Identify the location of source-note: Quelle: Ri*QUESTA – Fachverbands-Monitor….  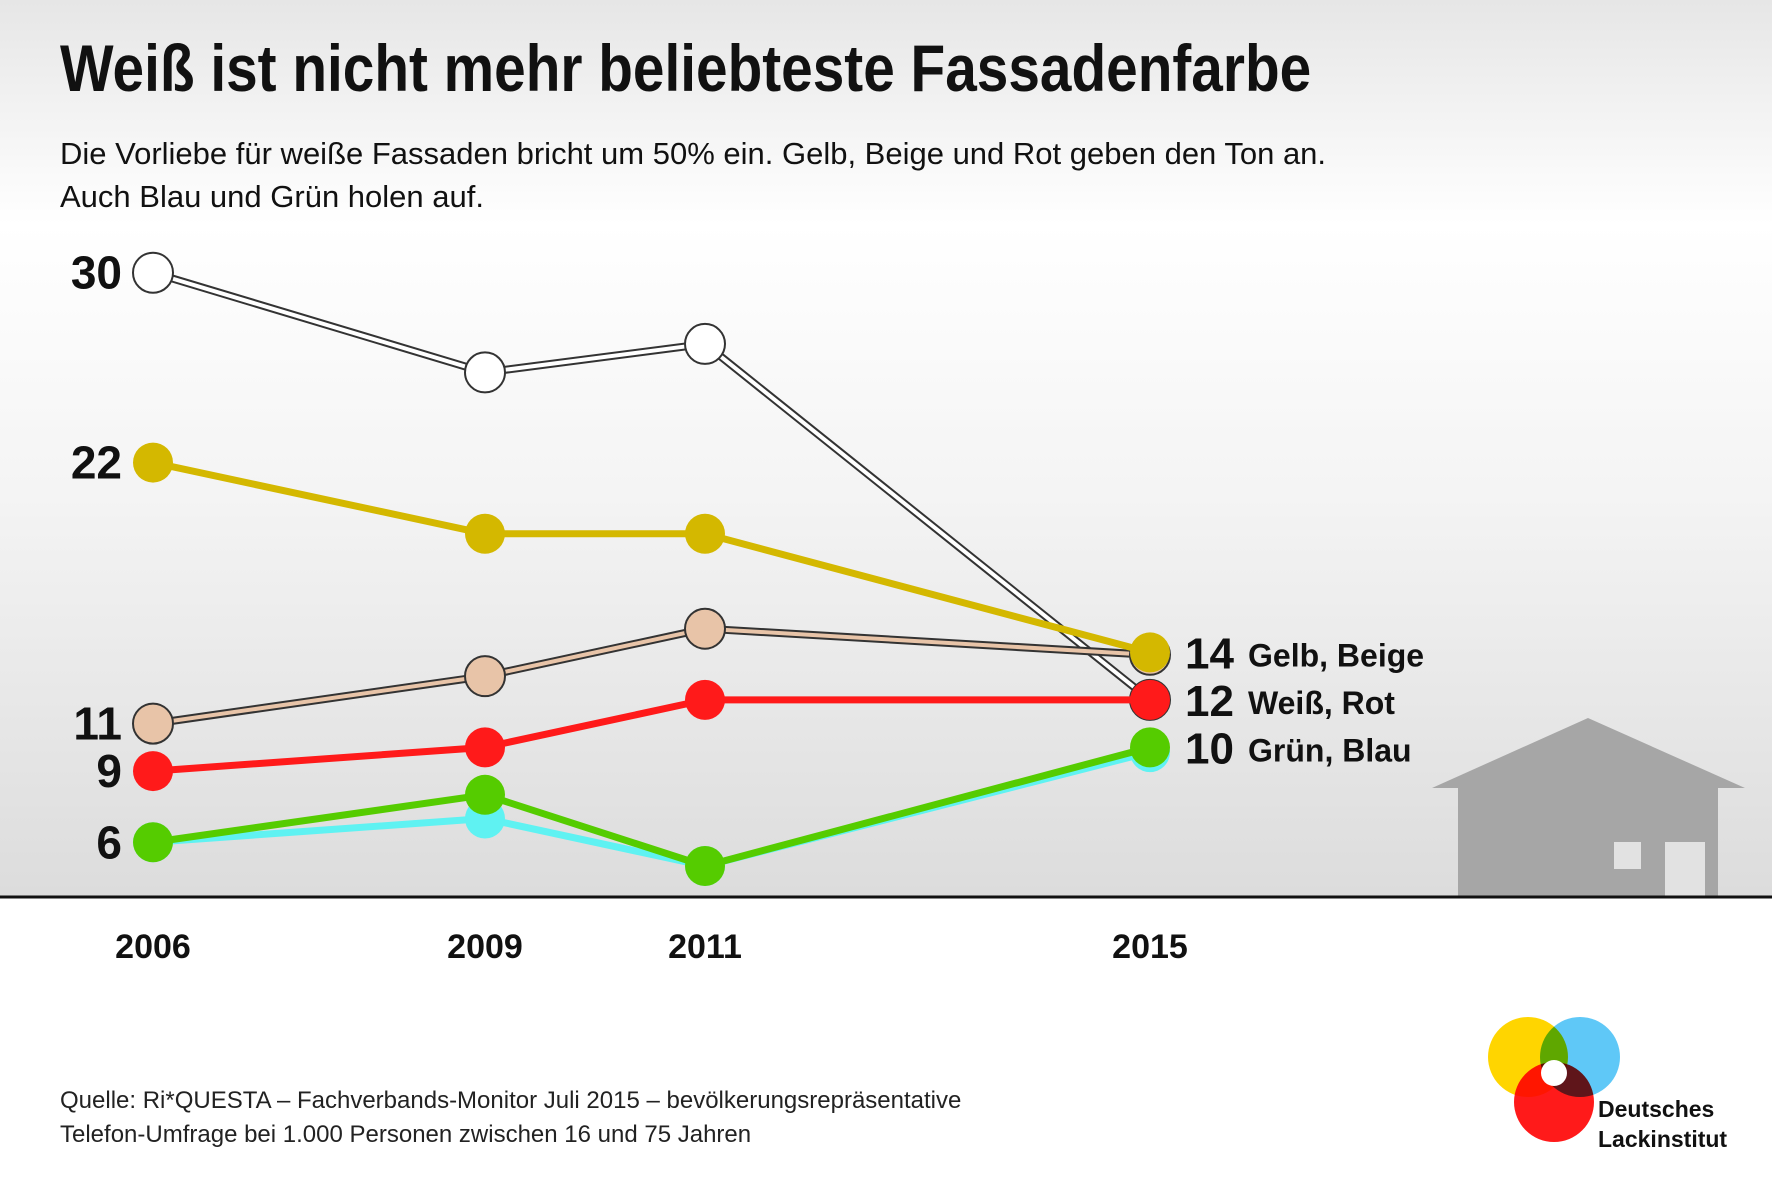
(610, 1118).